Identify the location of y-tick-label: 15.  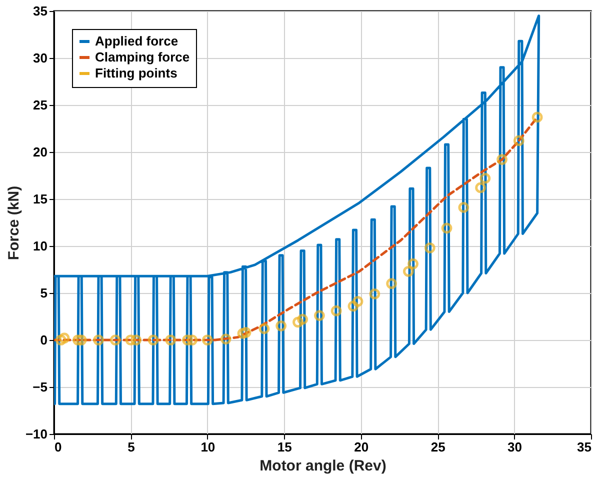
(40, 199).